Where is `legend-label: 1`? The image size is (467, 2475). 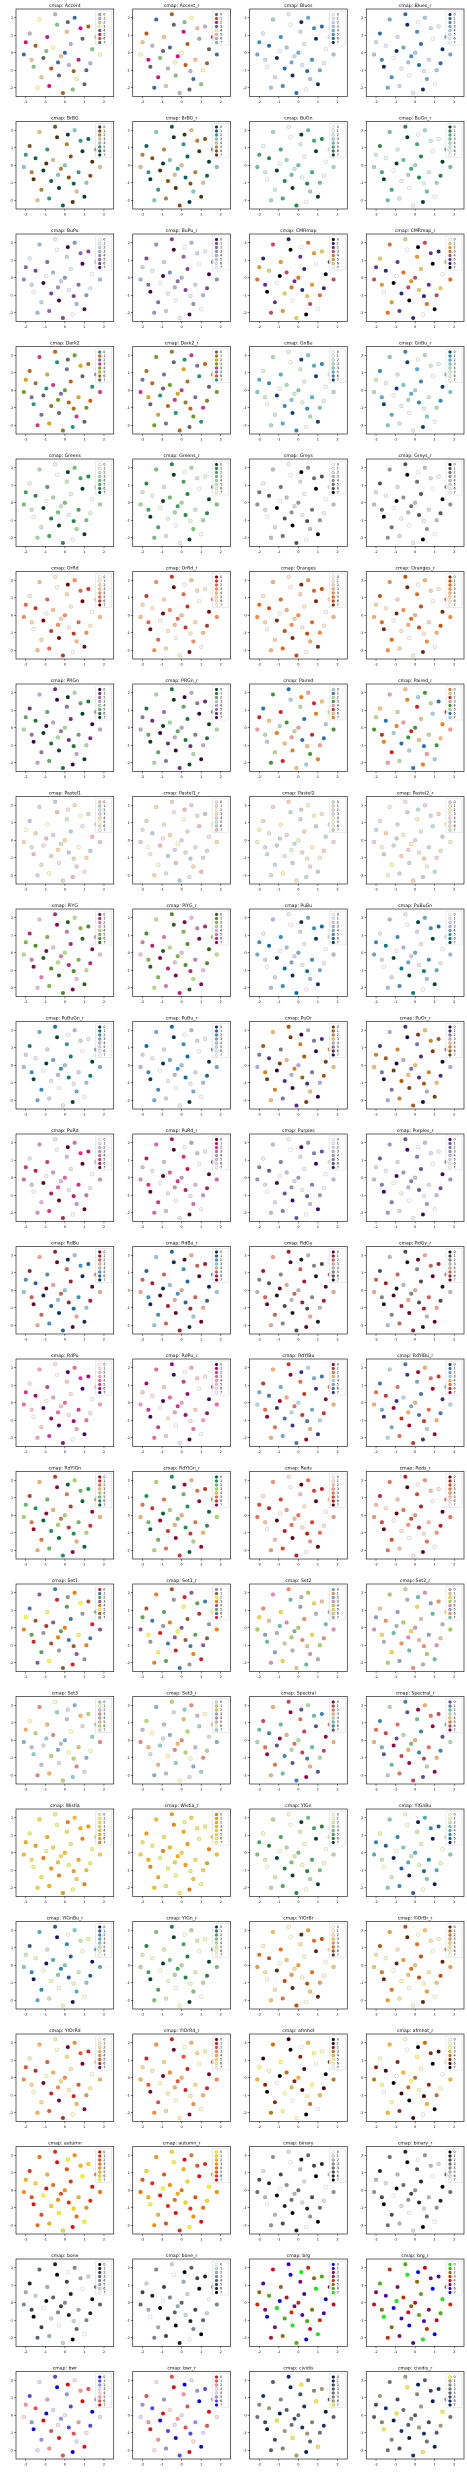
legend-label: 1 is located at coordinates (455, 919).